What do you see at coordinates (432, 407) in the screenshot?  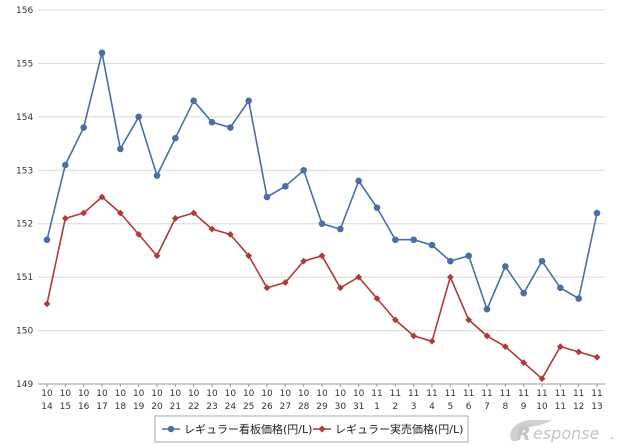 I see `x-tick-label-day: 4` at bounding box center [432, 407].